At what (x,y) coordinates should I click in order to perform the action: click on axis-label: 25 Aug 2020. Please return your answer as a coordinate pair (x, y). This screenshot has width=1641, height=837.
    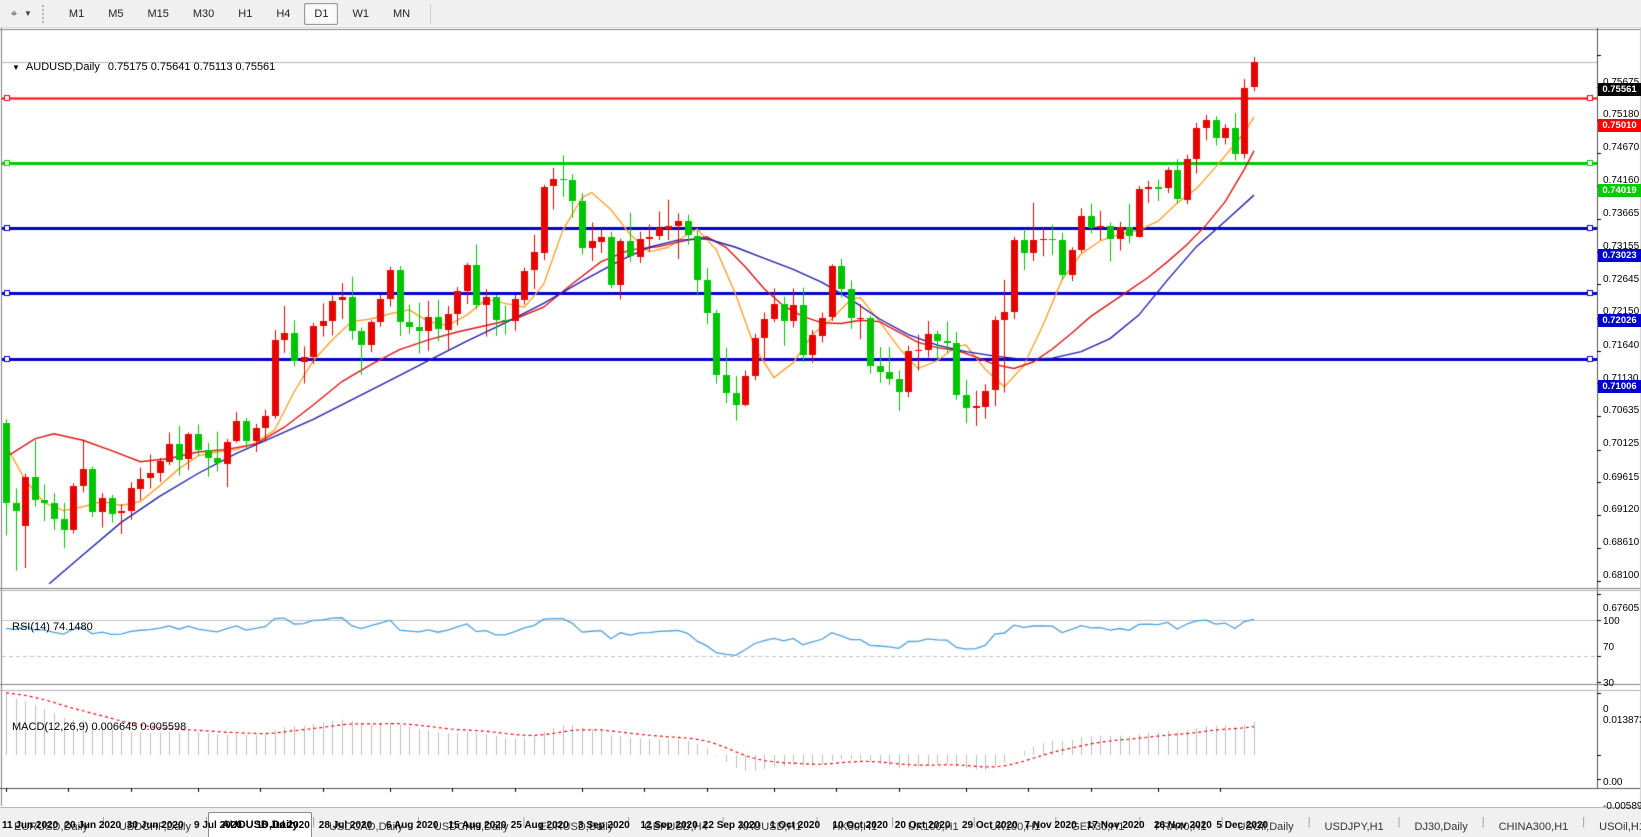
    Looking at the image, I should click on (539, 825).